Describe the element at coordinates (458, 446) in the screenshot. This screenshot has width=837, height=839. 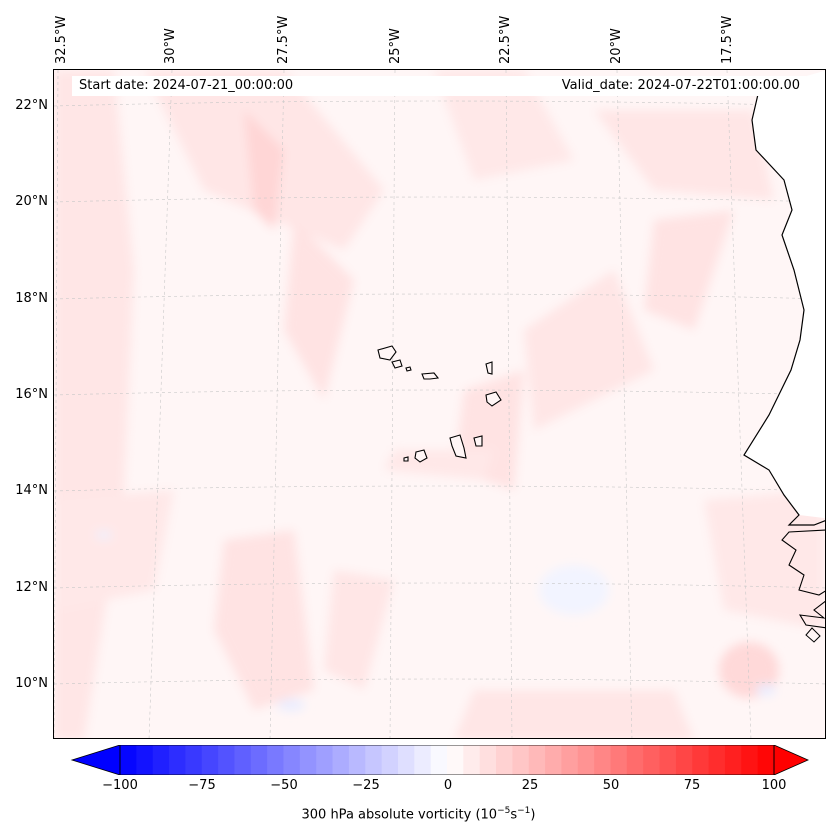
I see `island-santiago` at that location.